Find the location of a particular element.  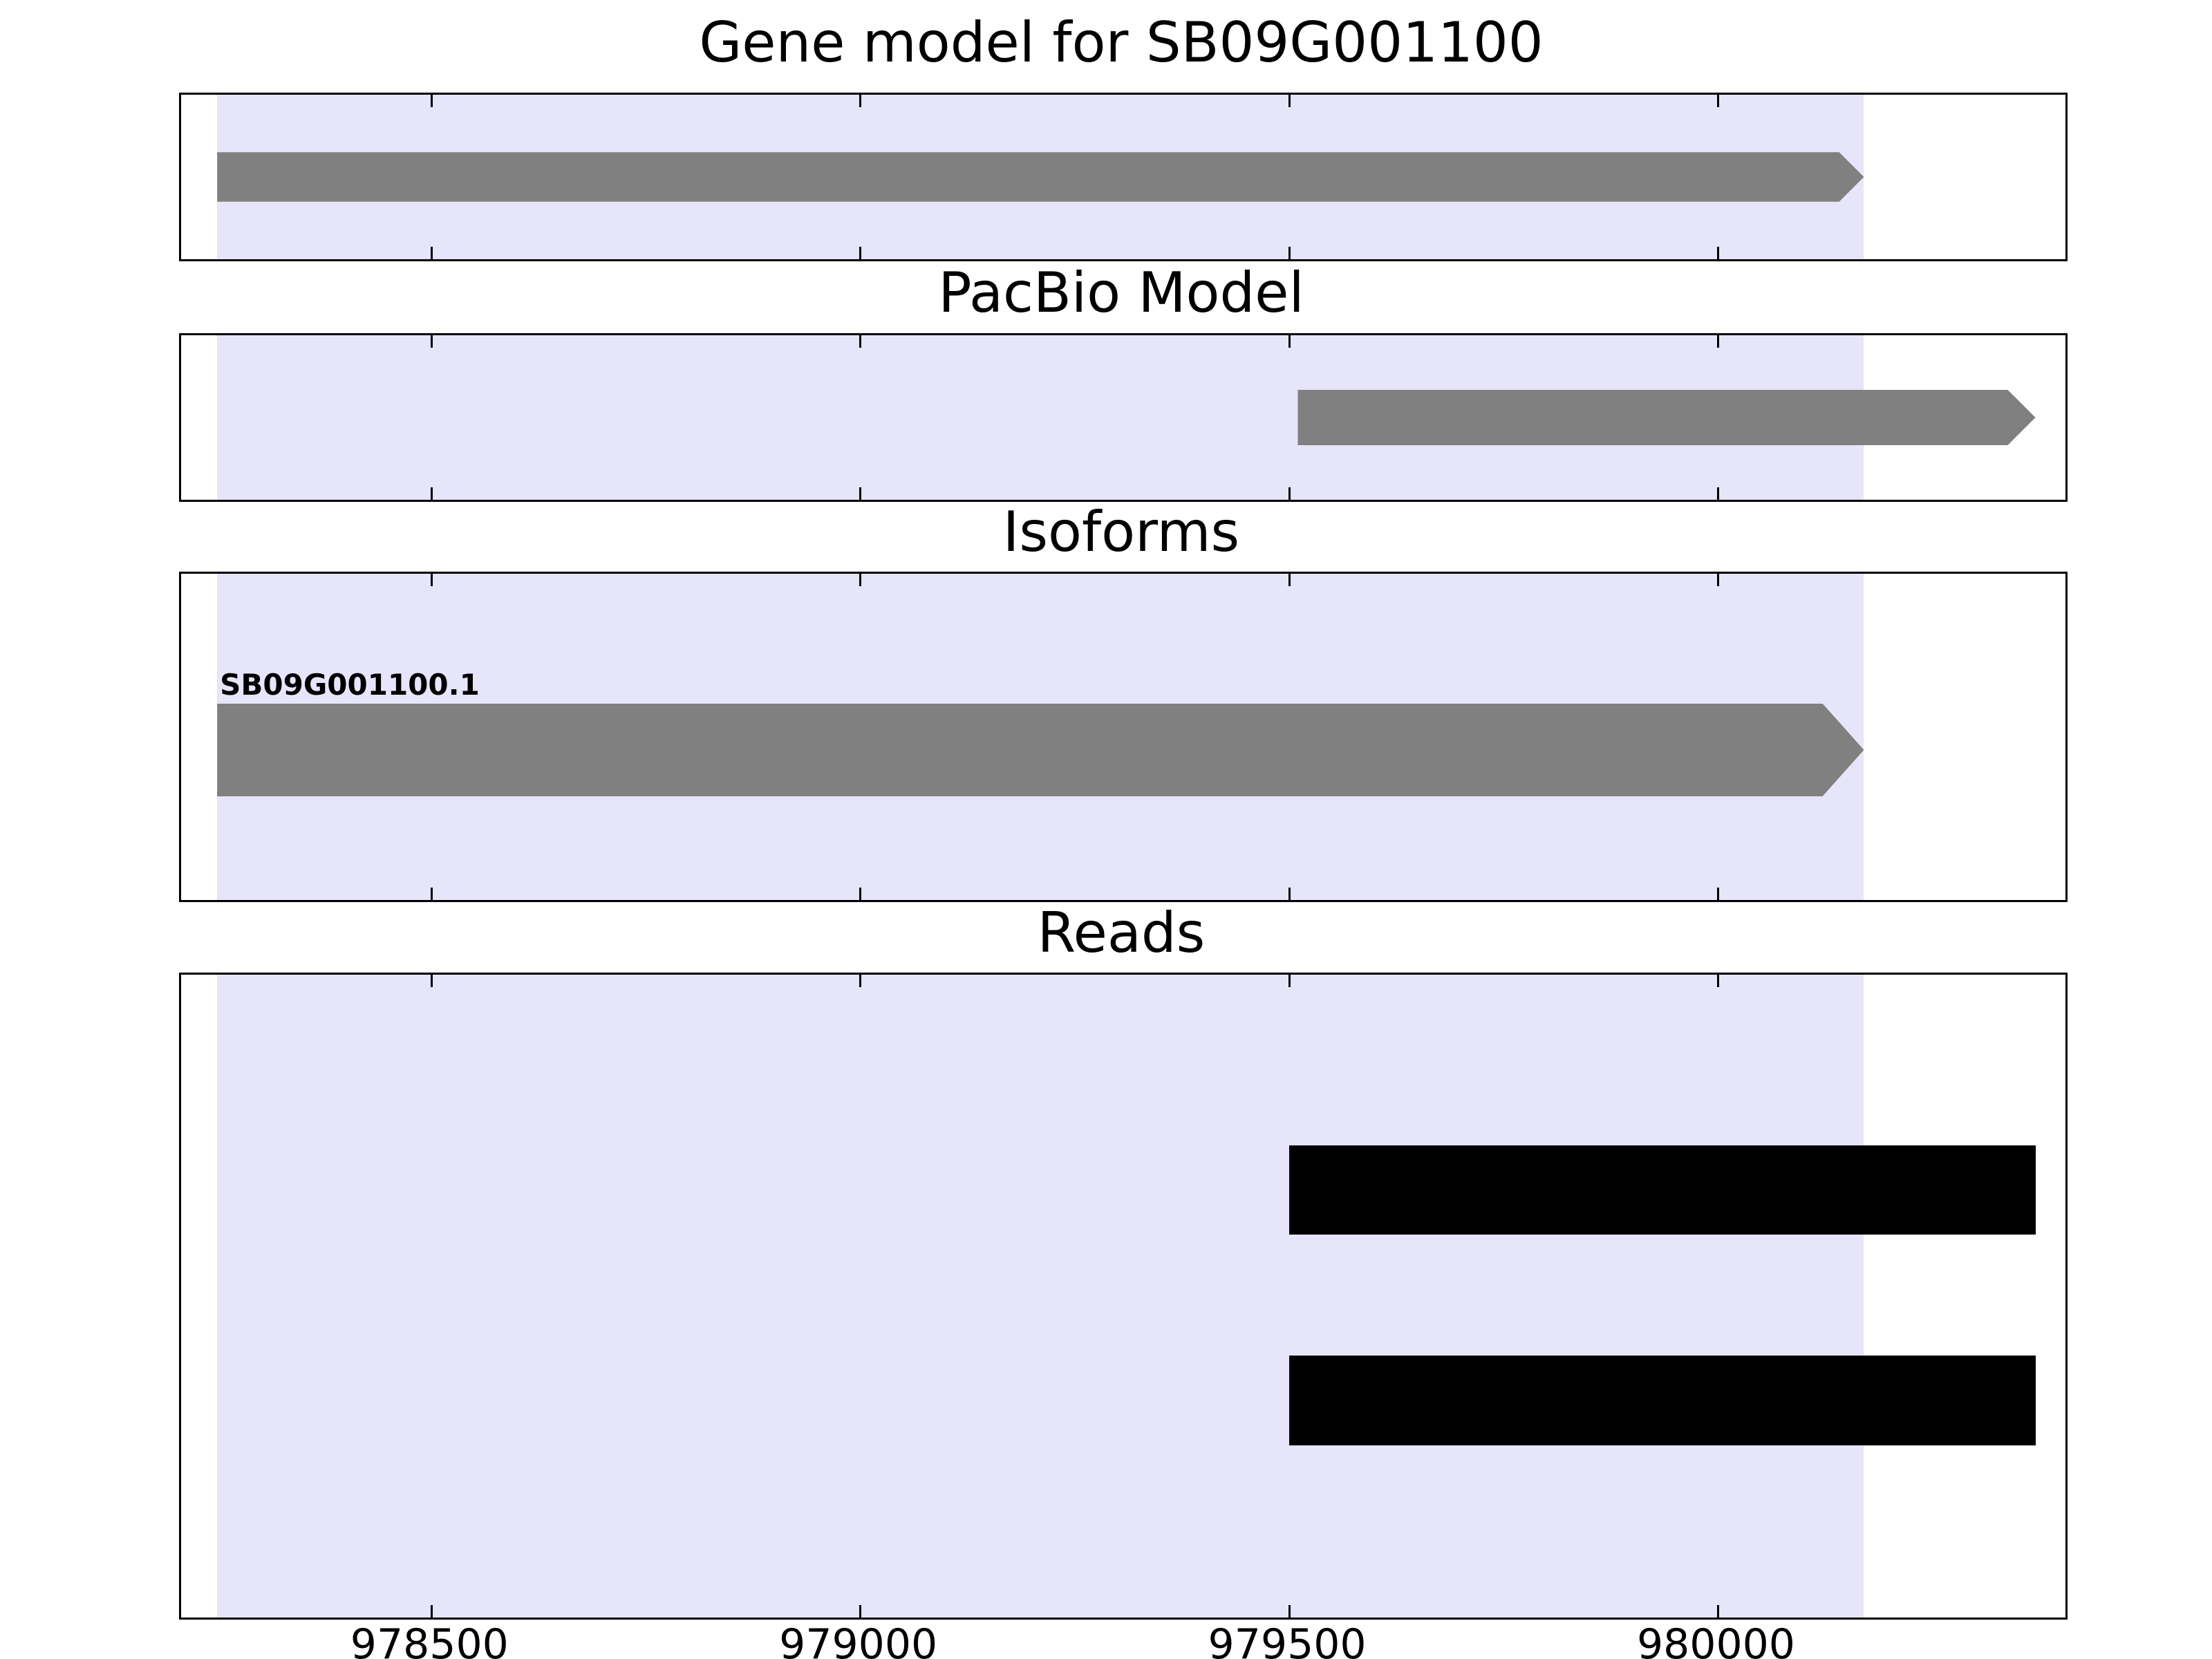

x-axis-labels: 978500 979000 979500 980000 is located at coordinates (1121, 1639).